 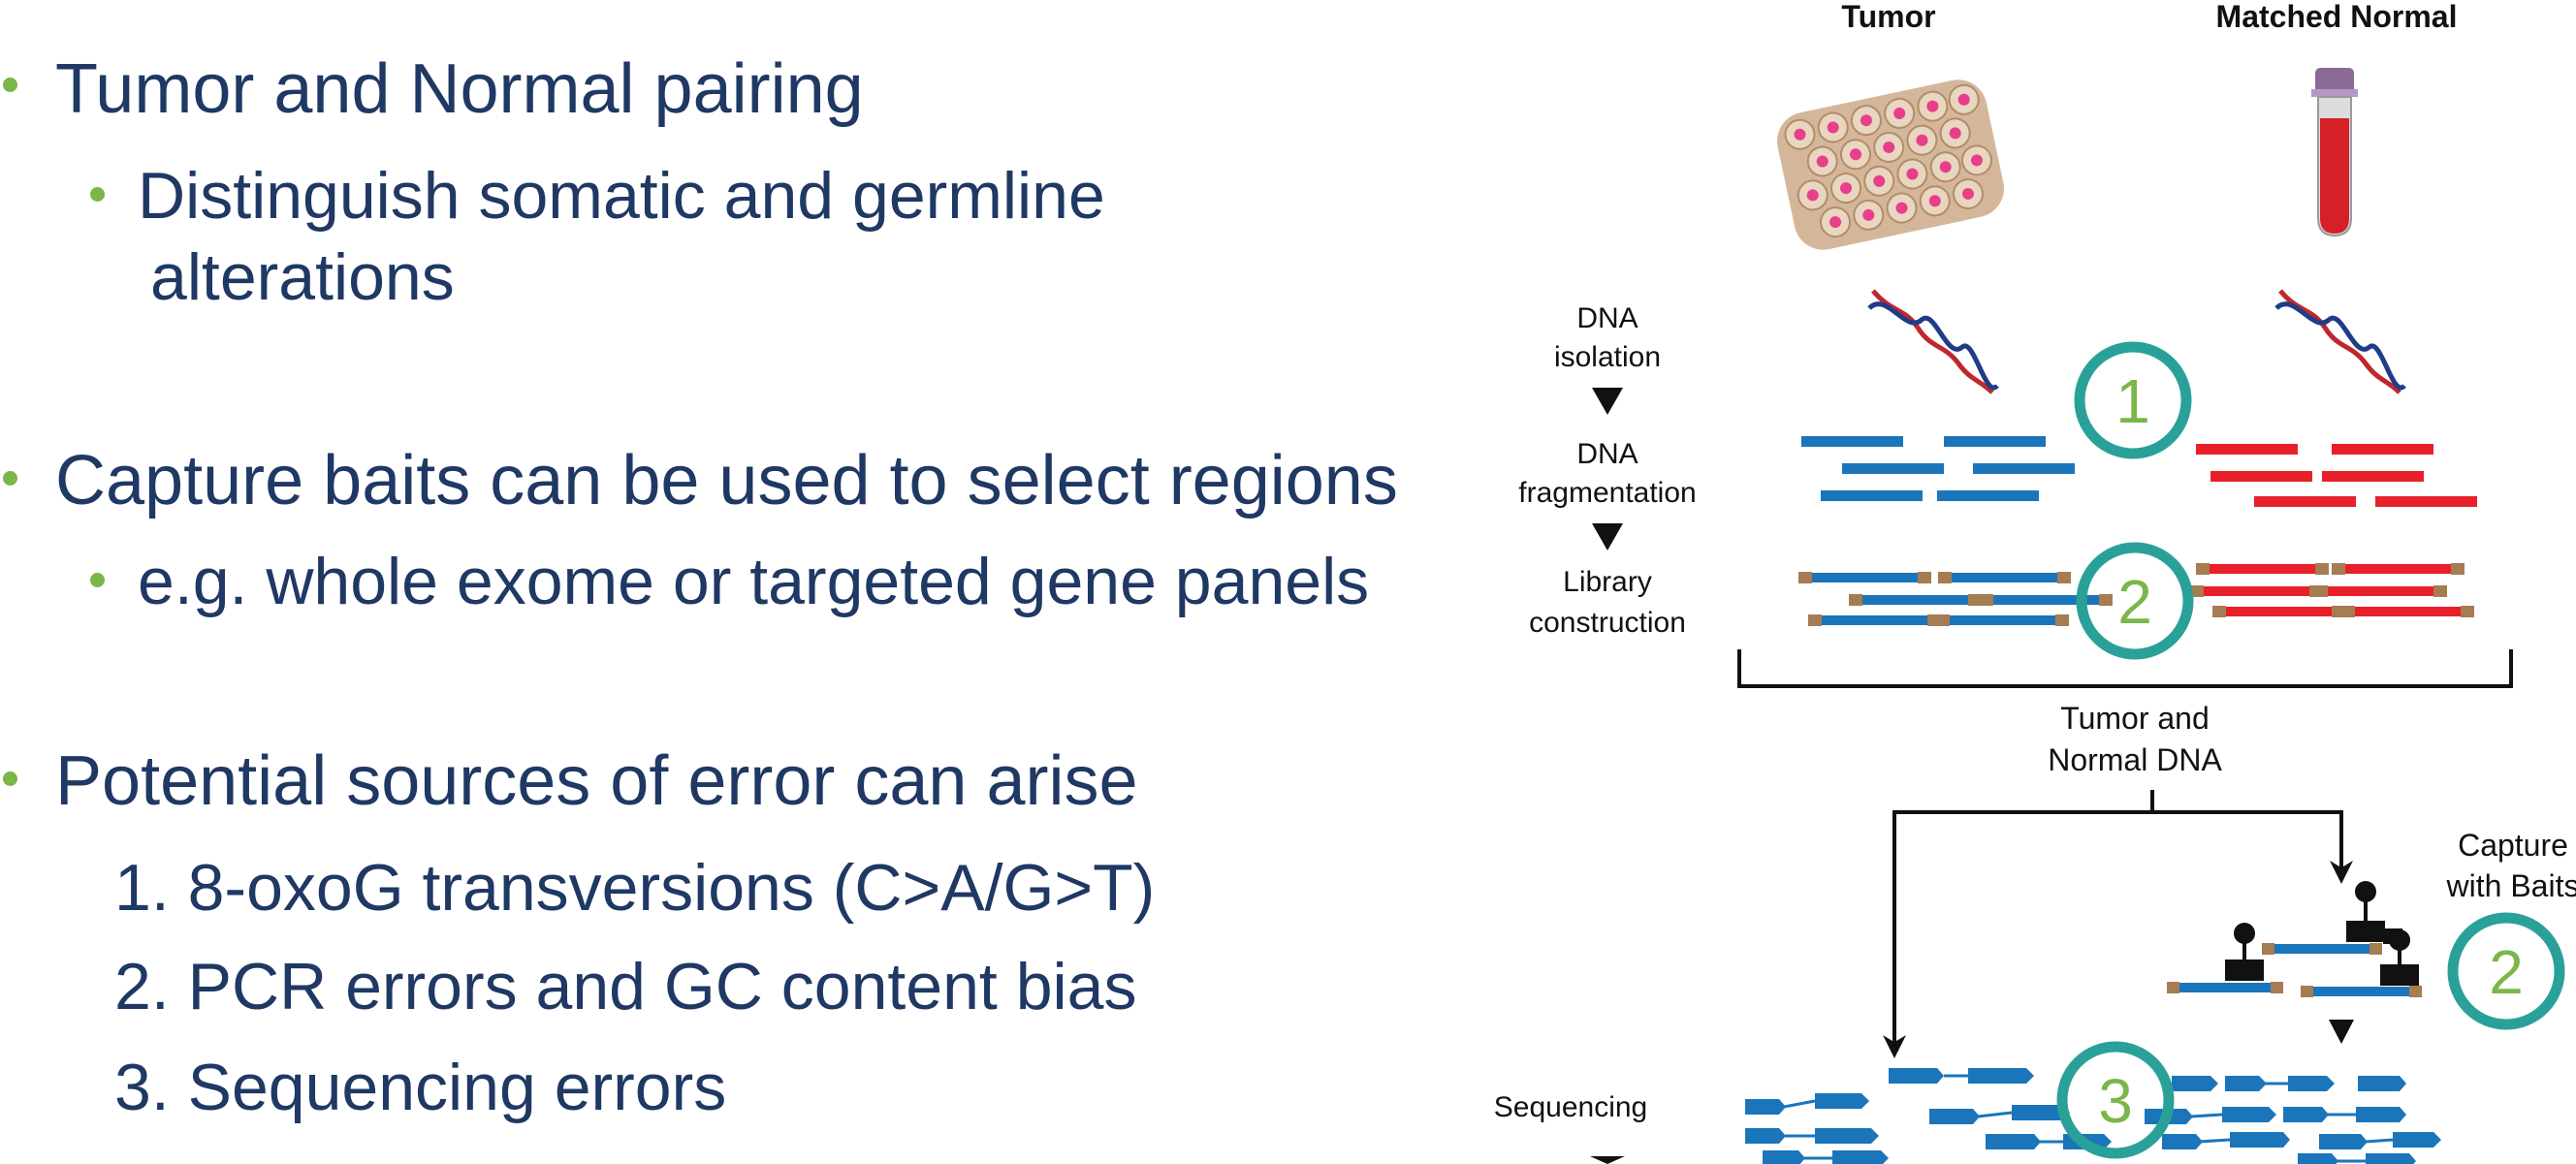 What do you see at coordinates (303, 277) in the screenshot?
I see `sub-bullet-distinguish-cont: alterations` at bounding box center [303, 277].